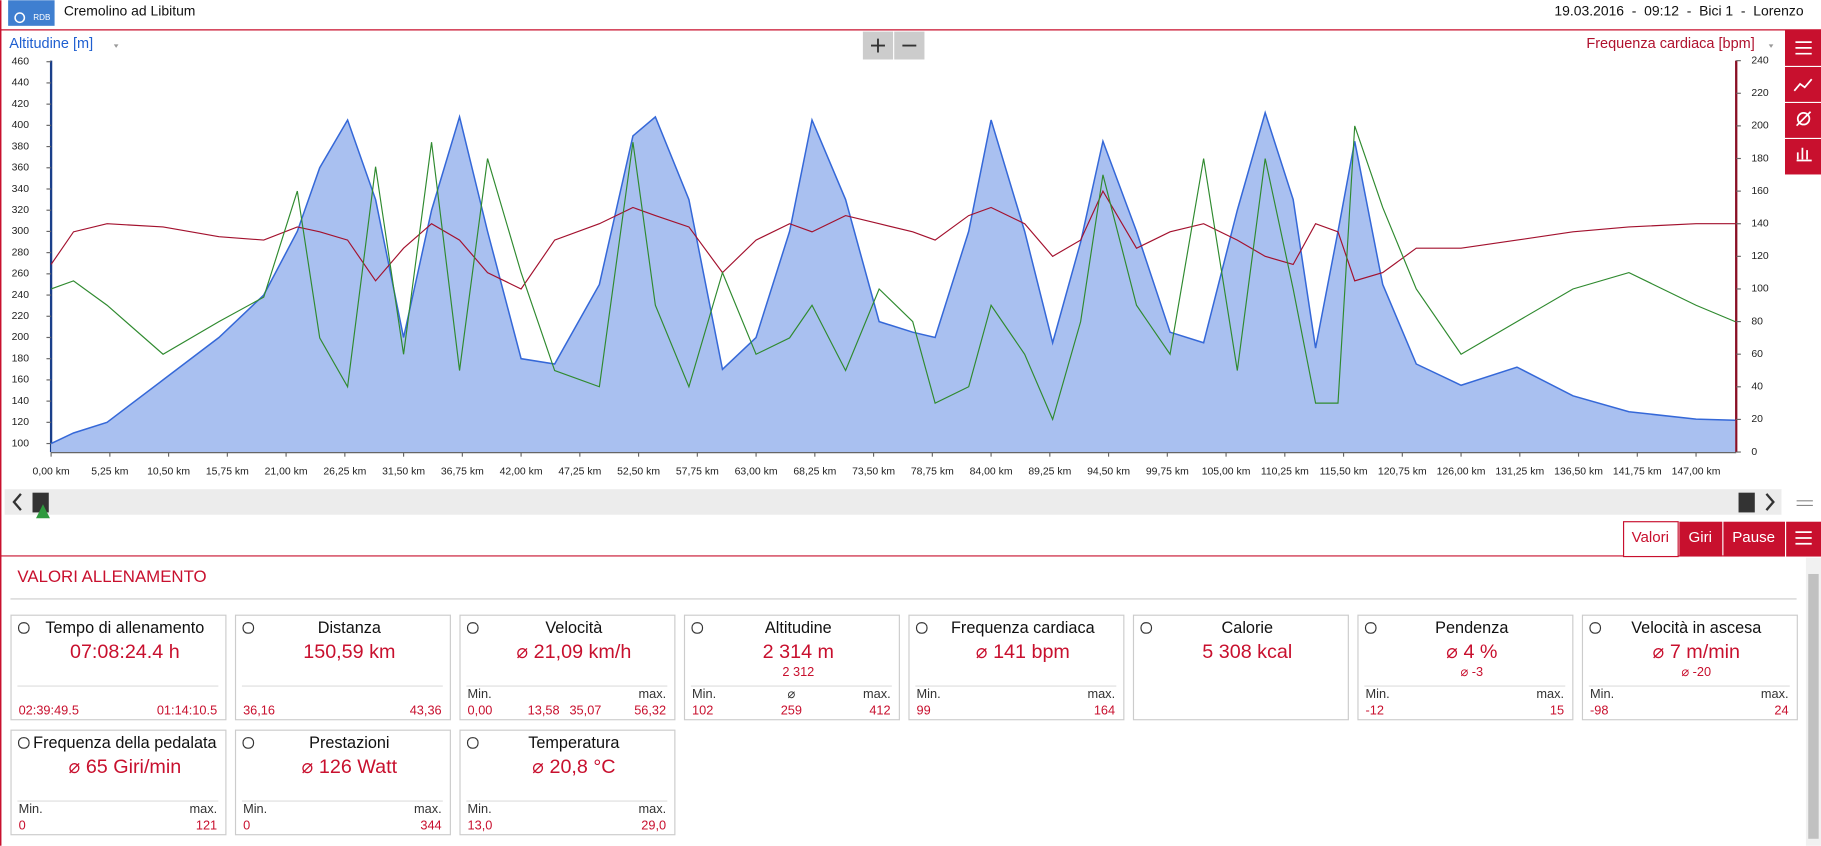 Image resolution: width=1821 pixels, height=846 pixels. What do you see at coordinates (792, 693) in the screenshot?
I see `card-foot-label: ⌀` at bounding box center [792, 693].